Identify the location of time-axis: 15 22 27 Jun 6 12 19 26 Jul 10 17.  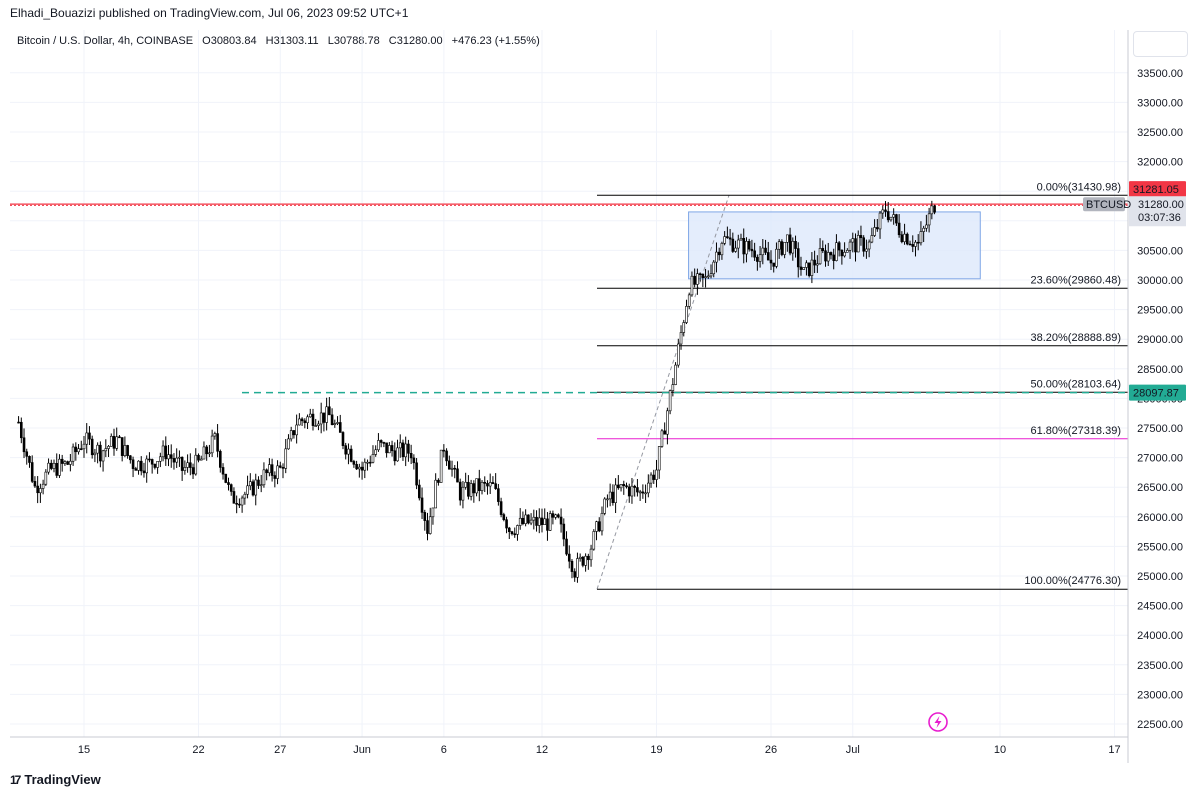
(599, 750).